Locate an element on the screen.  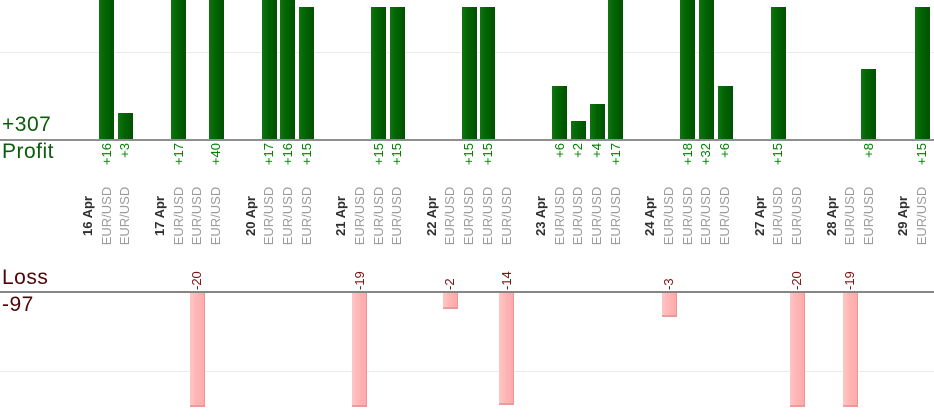
profit-value-label: +18 is located at coordinates (687, 154).